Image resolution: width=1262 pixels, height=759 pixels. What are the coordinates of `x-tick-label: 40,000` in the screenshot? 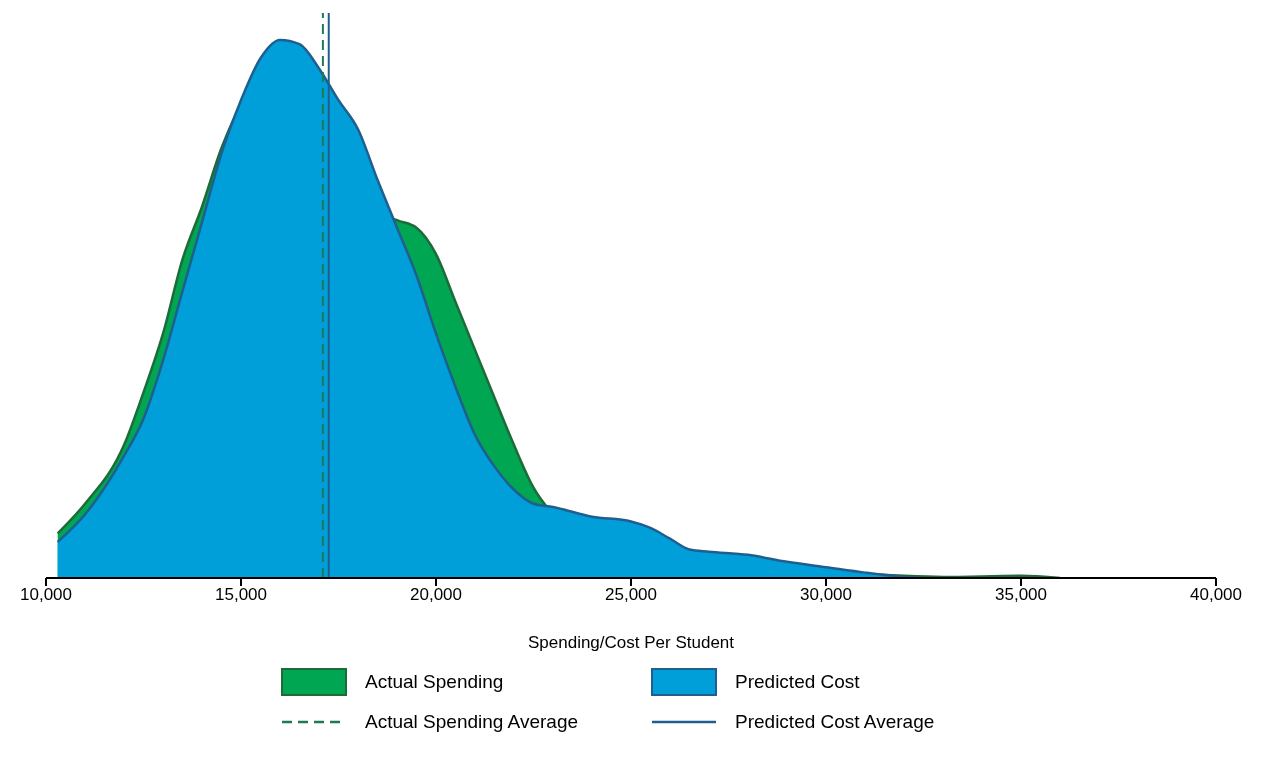 It's located at (1216, 595).